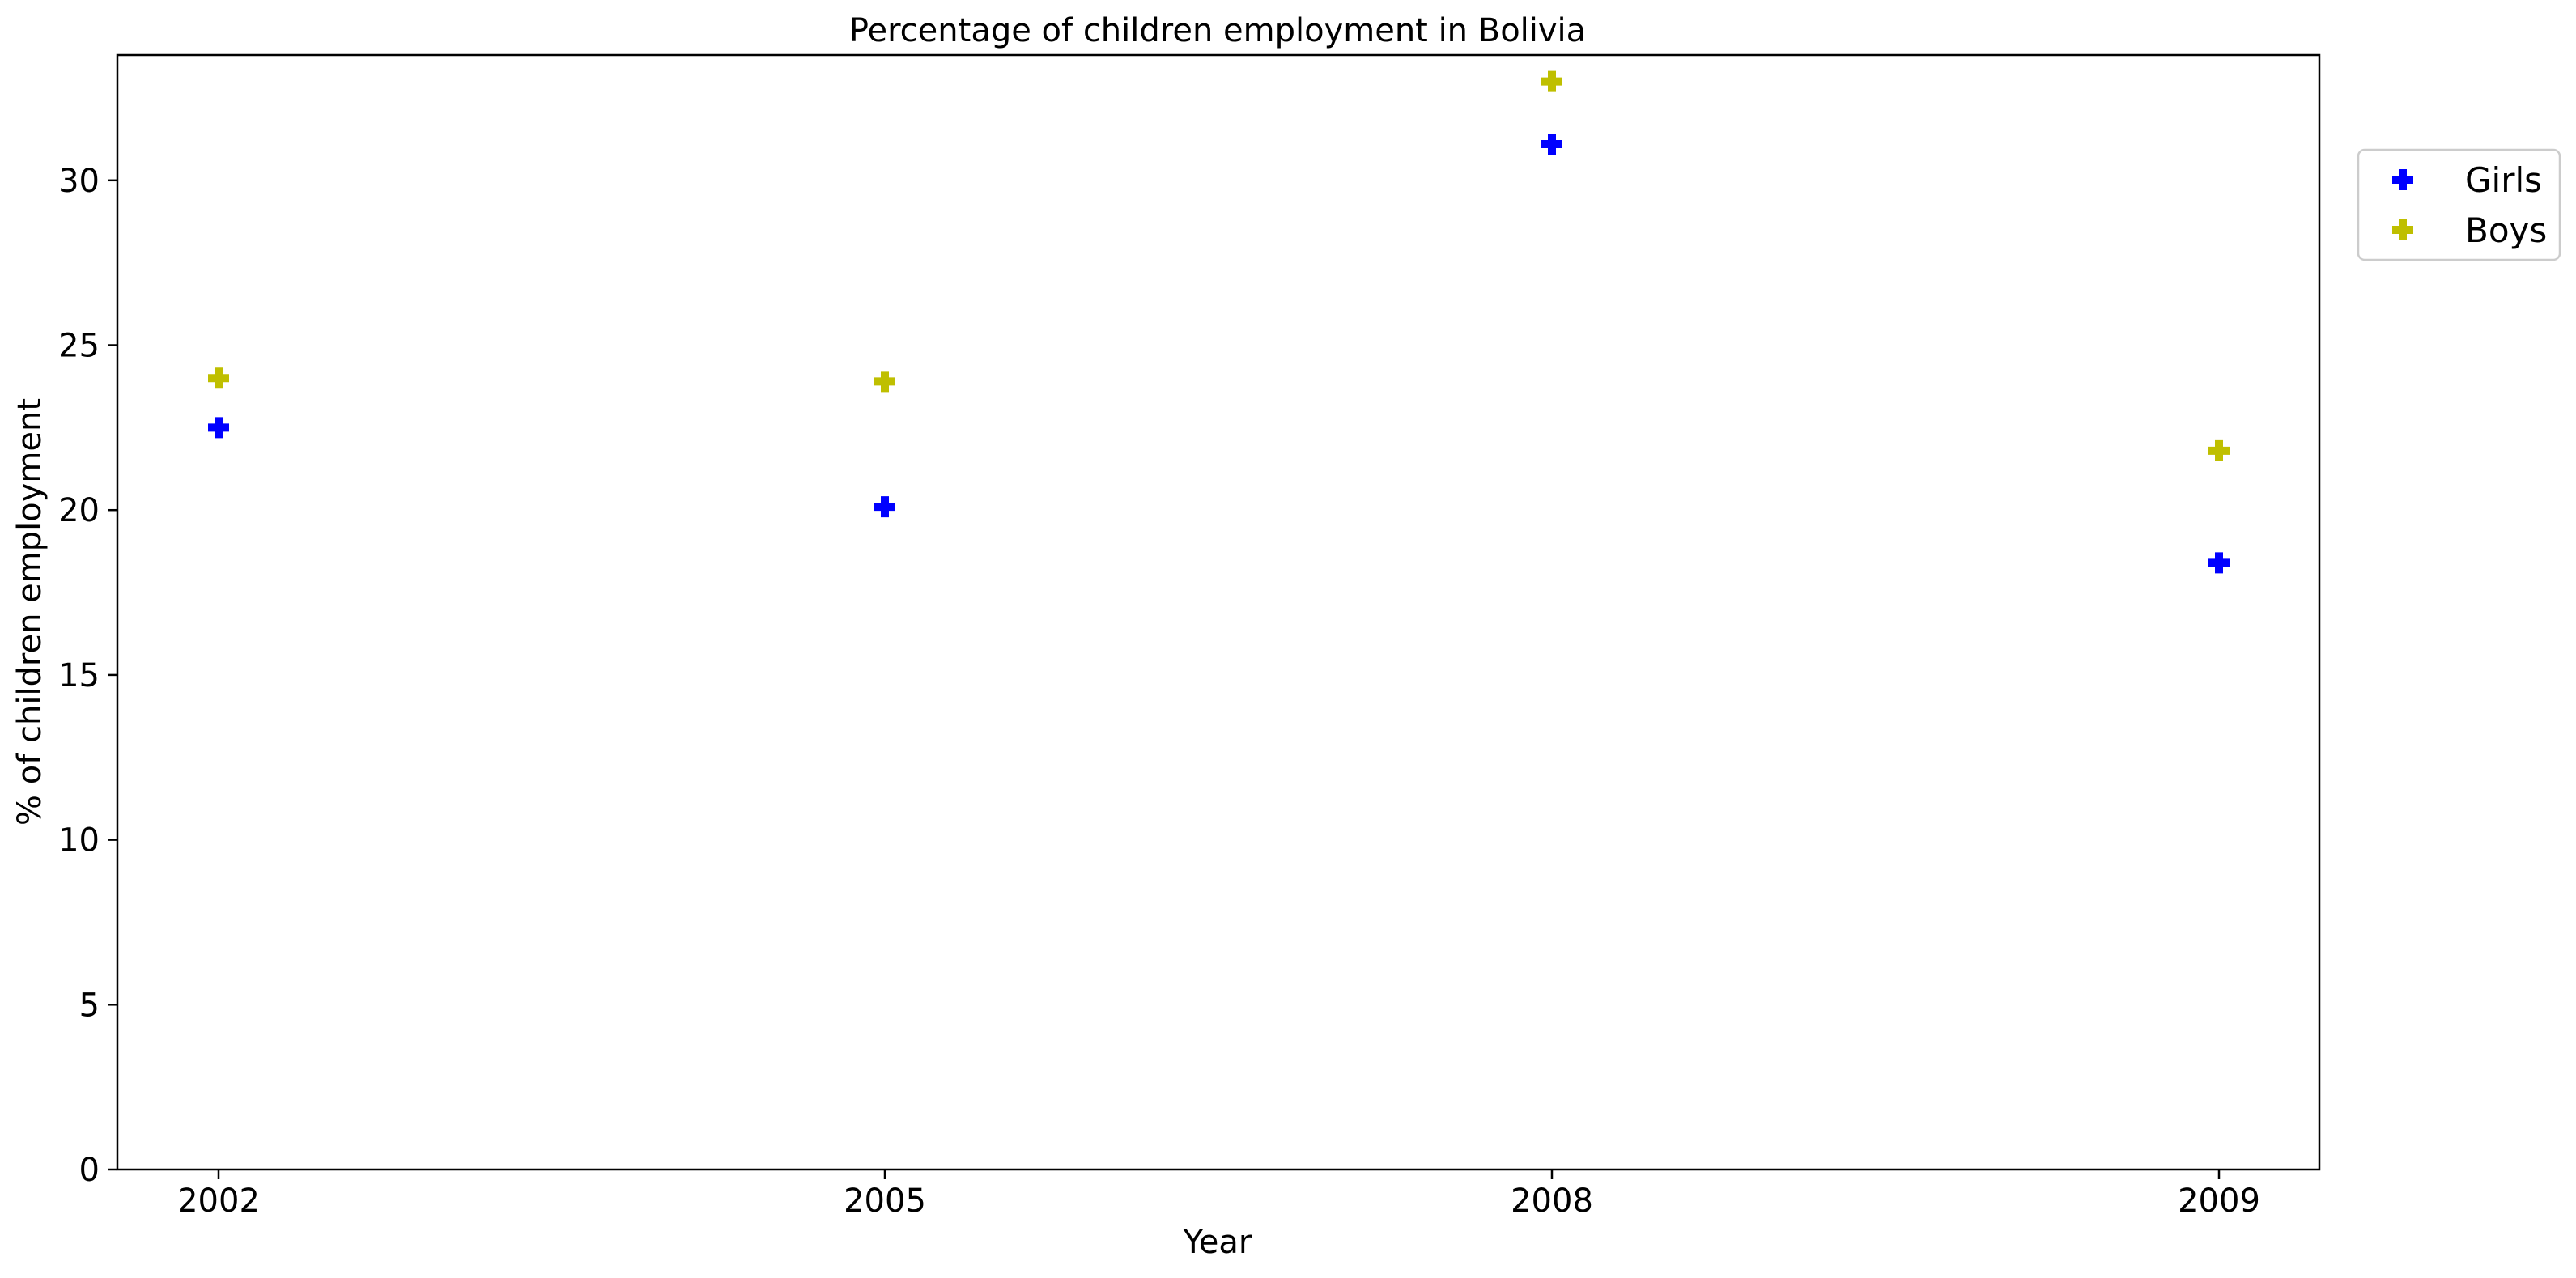 This screenshot has width=2576, height=1278. Describe the element at coordinates (885, 1201) in the screenshot. I see `x-tick-label: 2005` at that location.